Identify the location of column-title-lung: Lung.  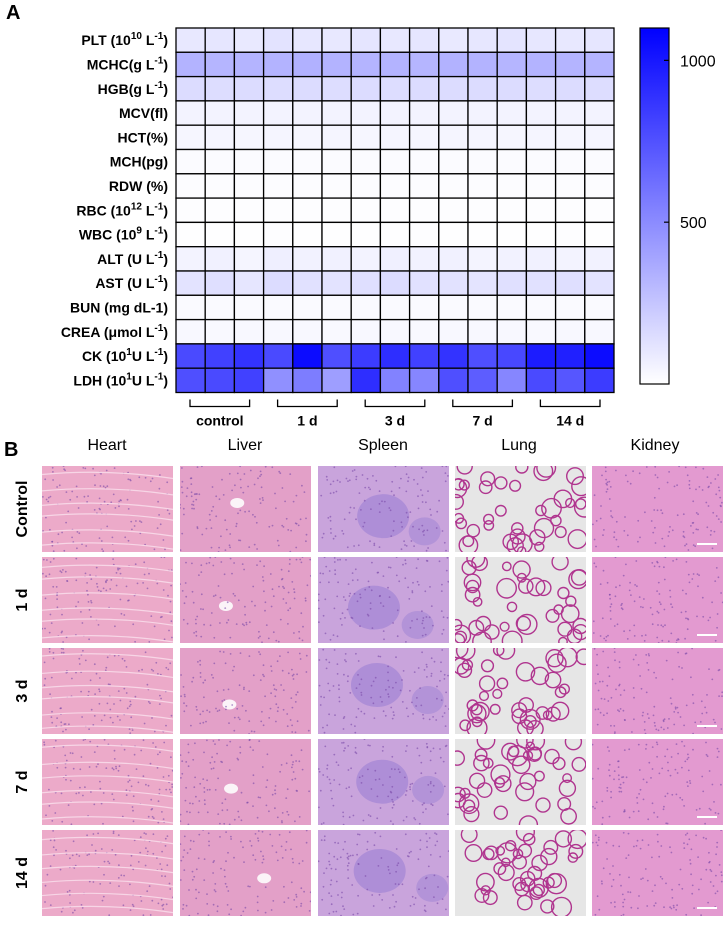
(519, 445).